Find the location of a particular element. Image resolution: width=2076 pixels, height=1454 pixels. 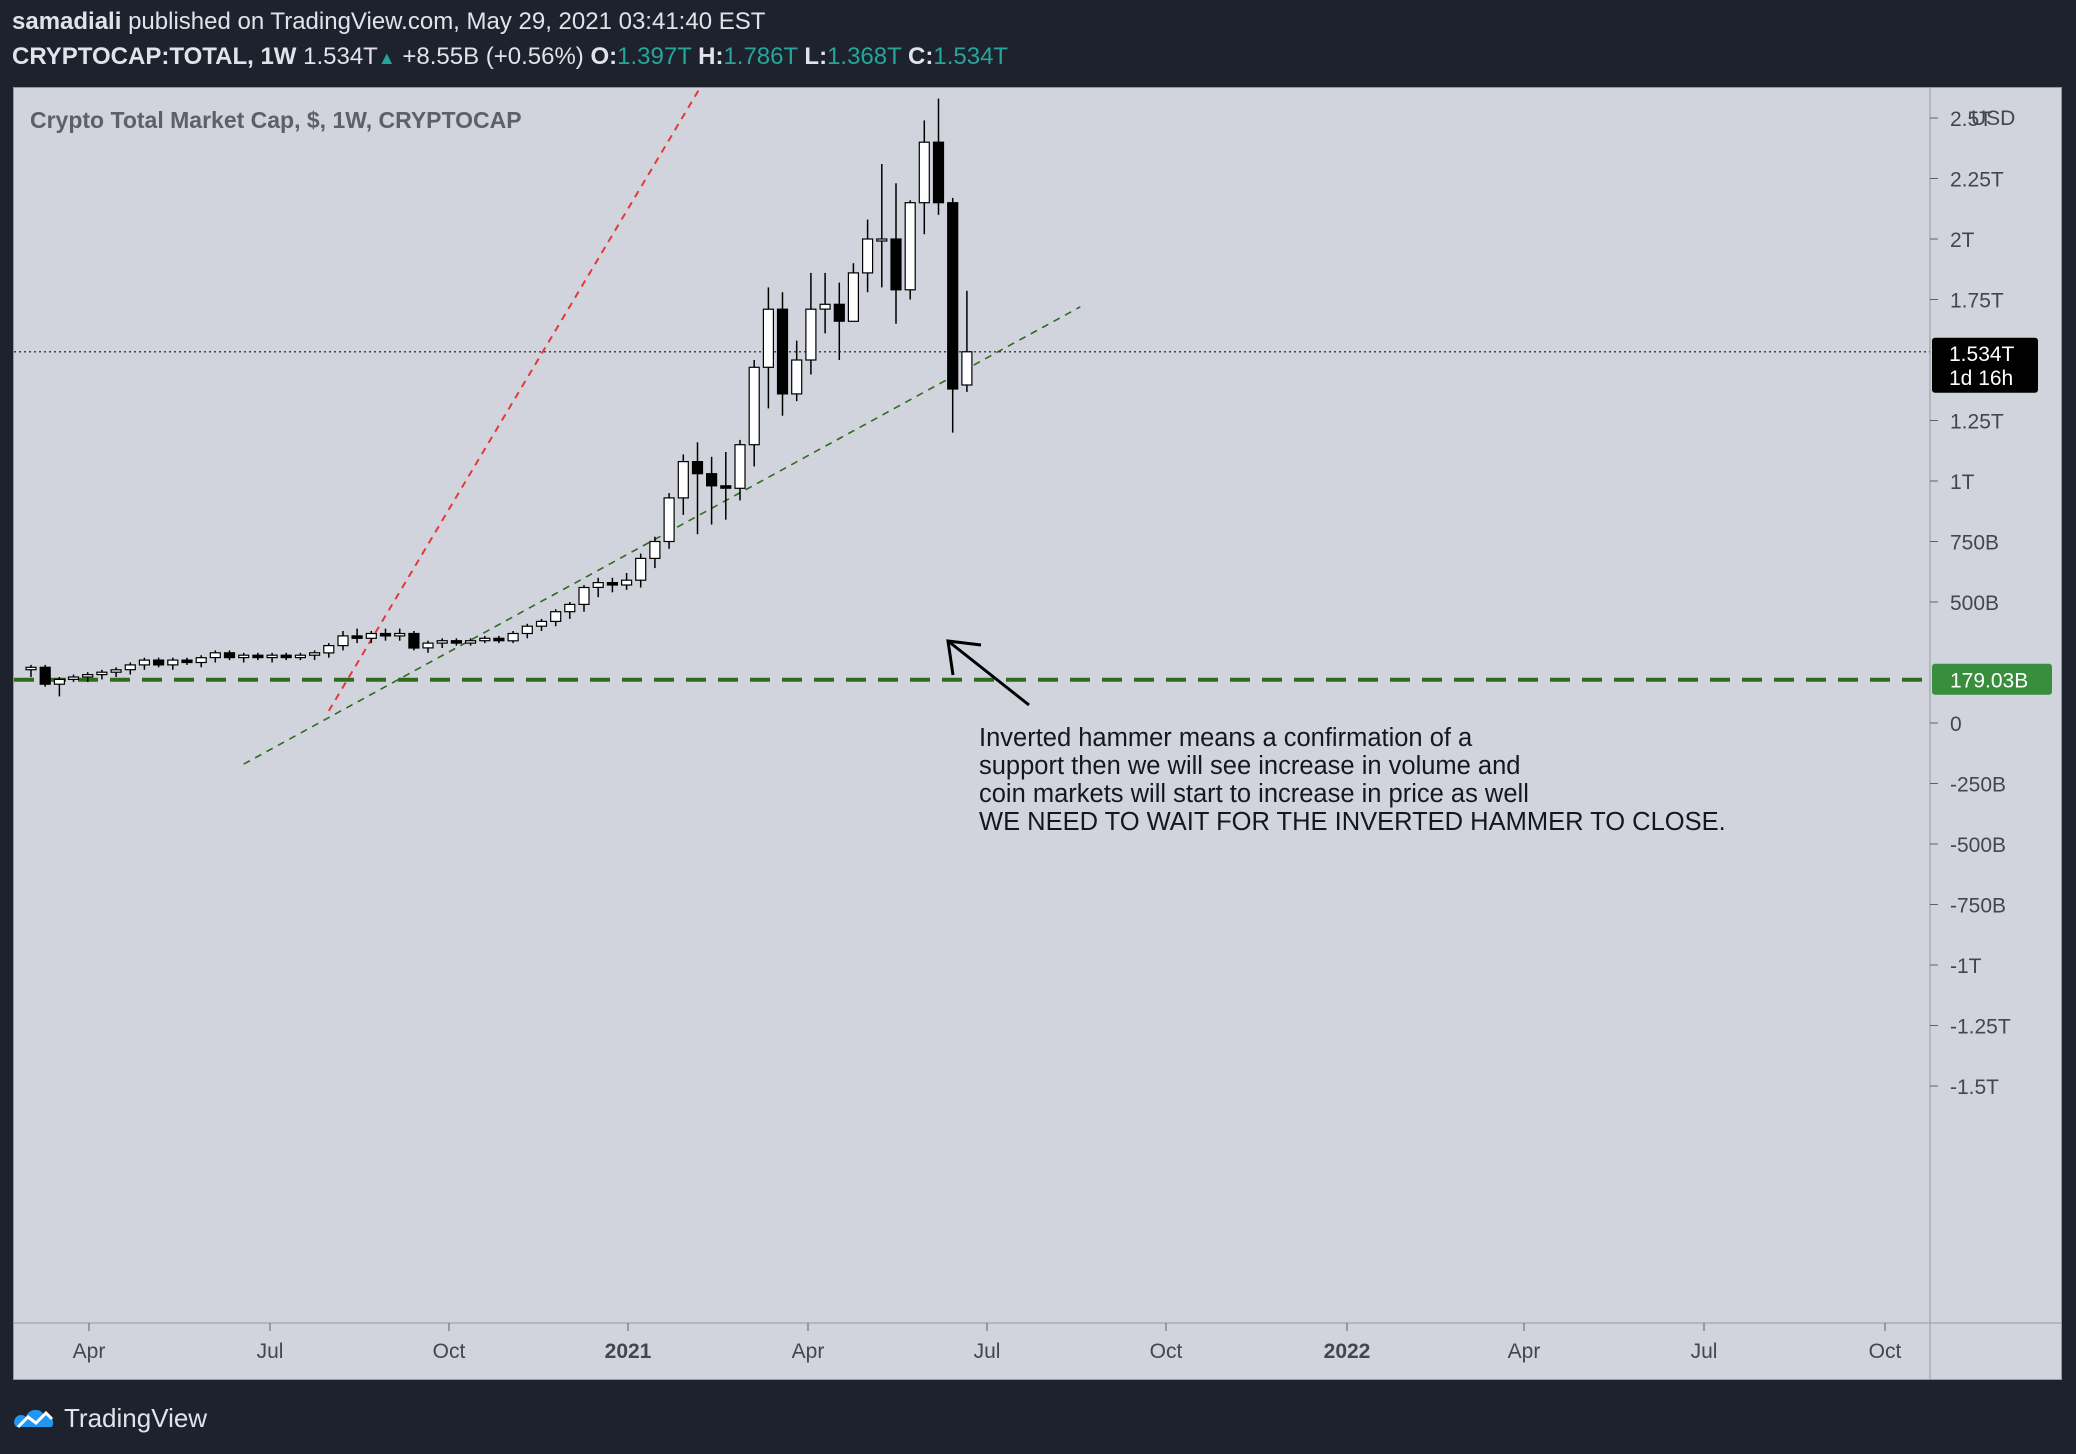

price-change: +8.55B (+0.56%) is located at coordinates (493, 56).